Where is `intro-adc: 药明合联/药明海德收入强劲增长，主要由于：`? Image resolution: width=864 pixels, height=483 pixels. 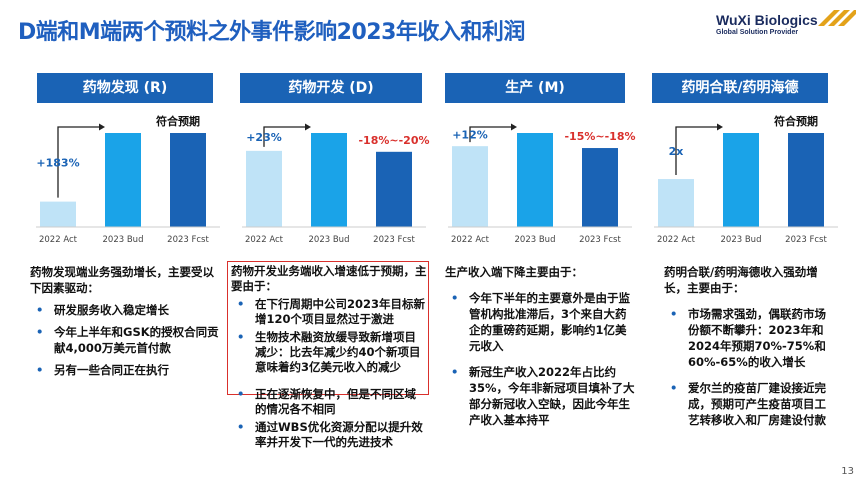
intro-adc: 药明合联/药明海德收入强劲增长，主要由于： is located at coordinates (741, 280).